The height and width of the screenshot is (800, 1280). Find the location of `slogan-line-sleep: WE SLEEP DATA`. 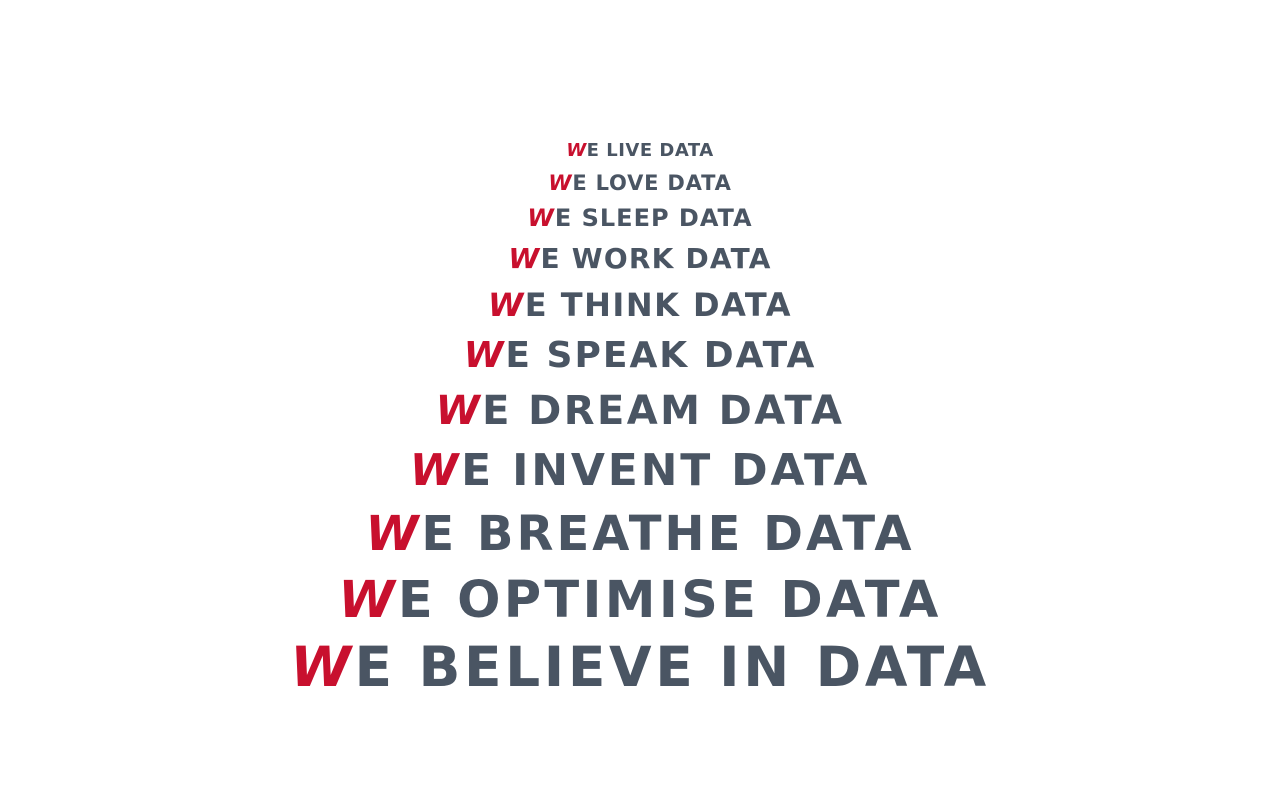

slogan-line-sleep: WE SLEEP DATA is located at coordinates (640, 218).